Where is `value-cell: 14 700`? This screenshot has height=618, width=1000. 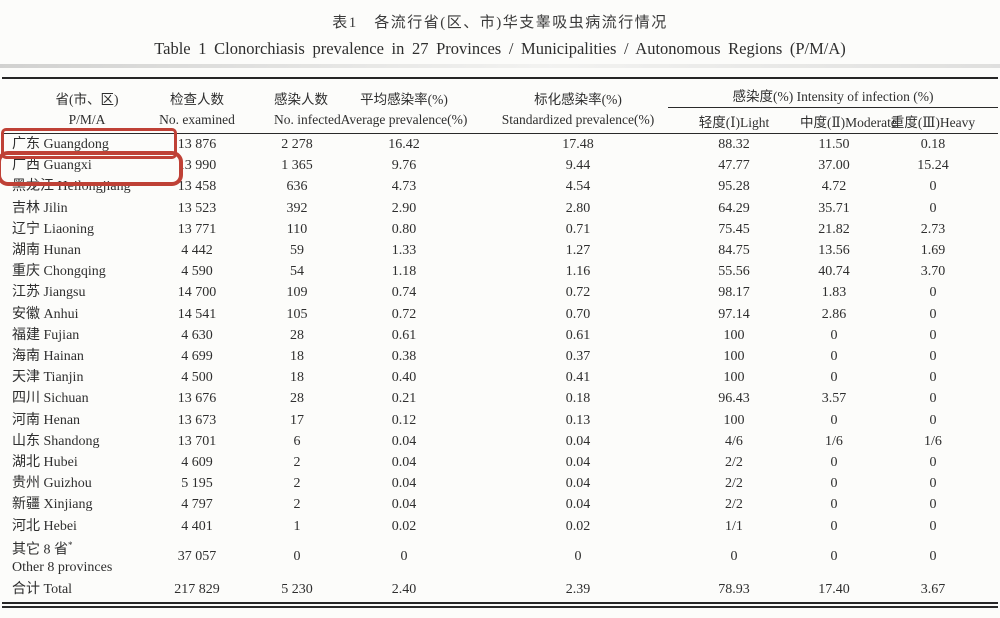
value-cell: 14 700 is located at coordinates (197, 293).